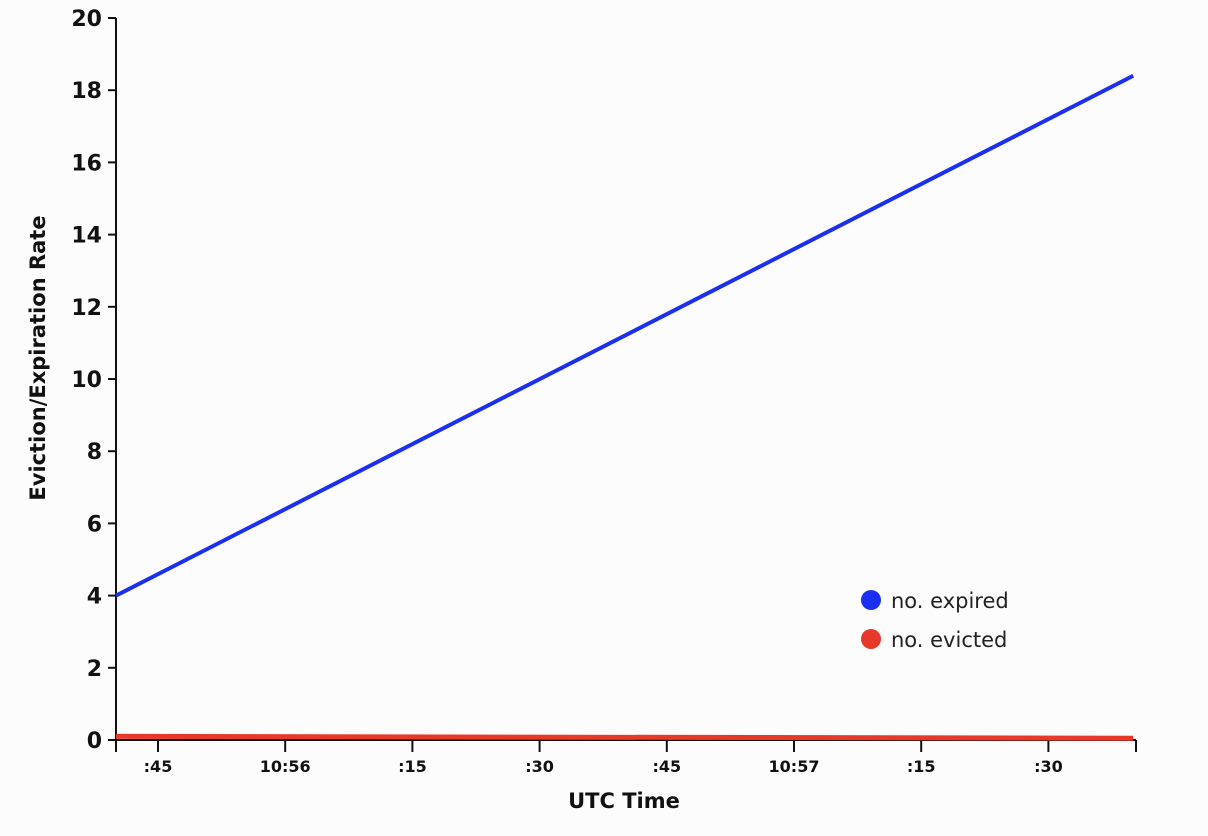 Image resolution: width=1208 pixels, height=836 pixels. What do you see at coordinates (86, 380) in the screenshot?
I see `y-tick-label: 10` at bounding box center [86, 380].